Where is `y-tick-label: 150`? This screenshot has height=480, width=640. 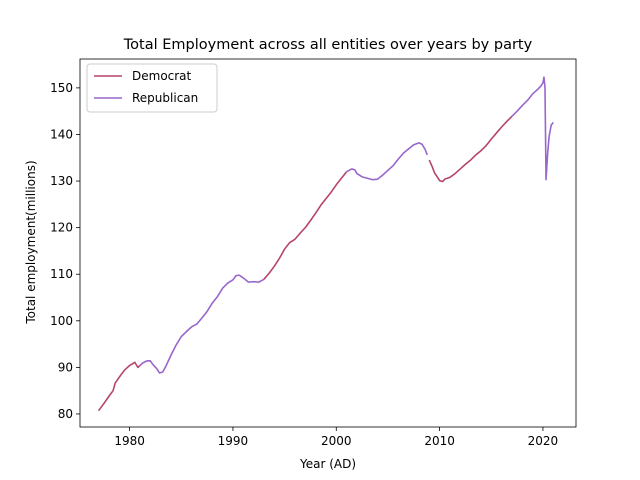 y-tick-label: 150 is located at coordinates (61, 88).